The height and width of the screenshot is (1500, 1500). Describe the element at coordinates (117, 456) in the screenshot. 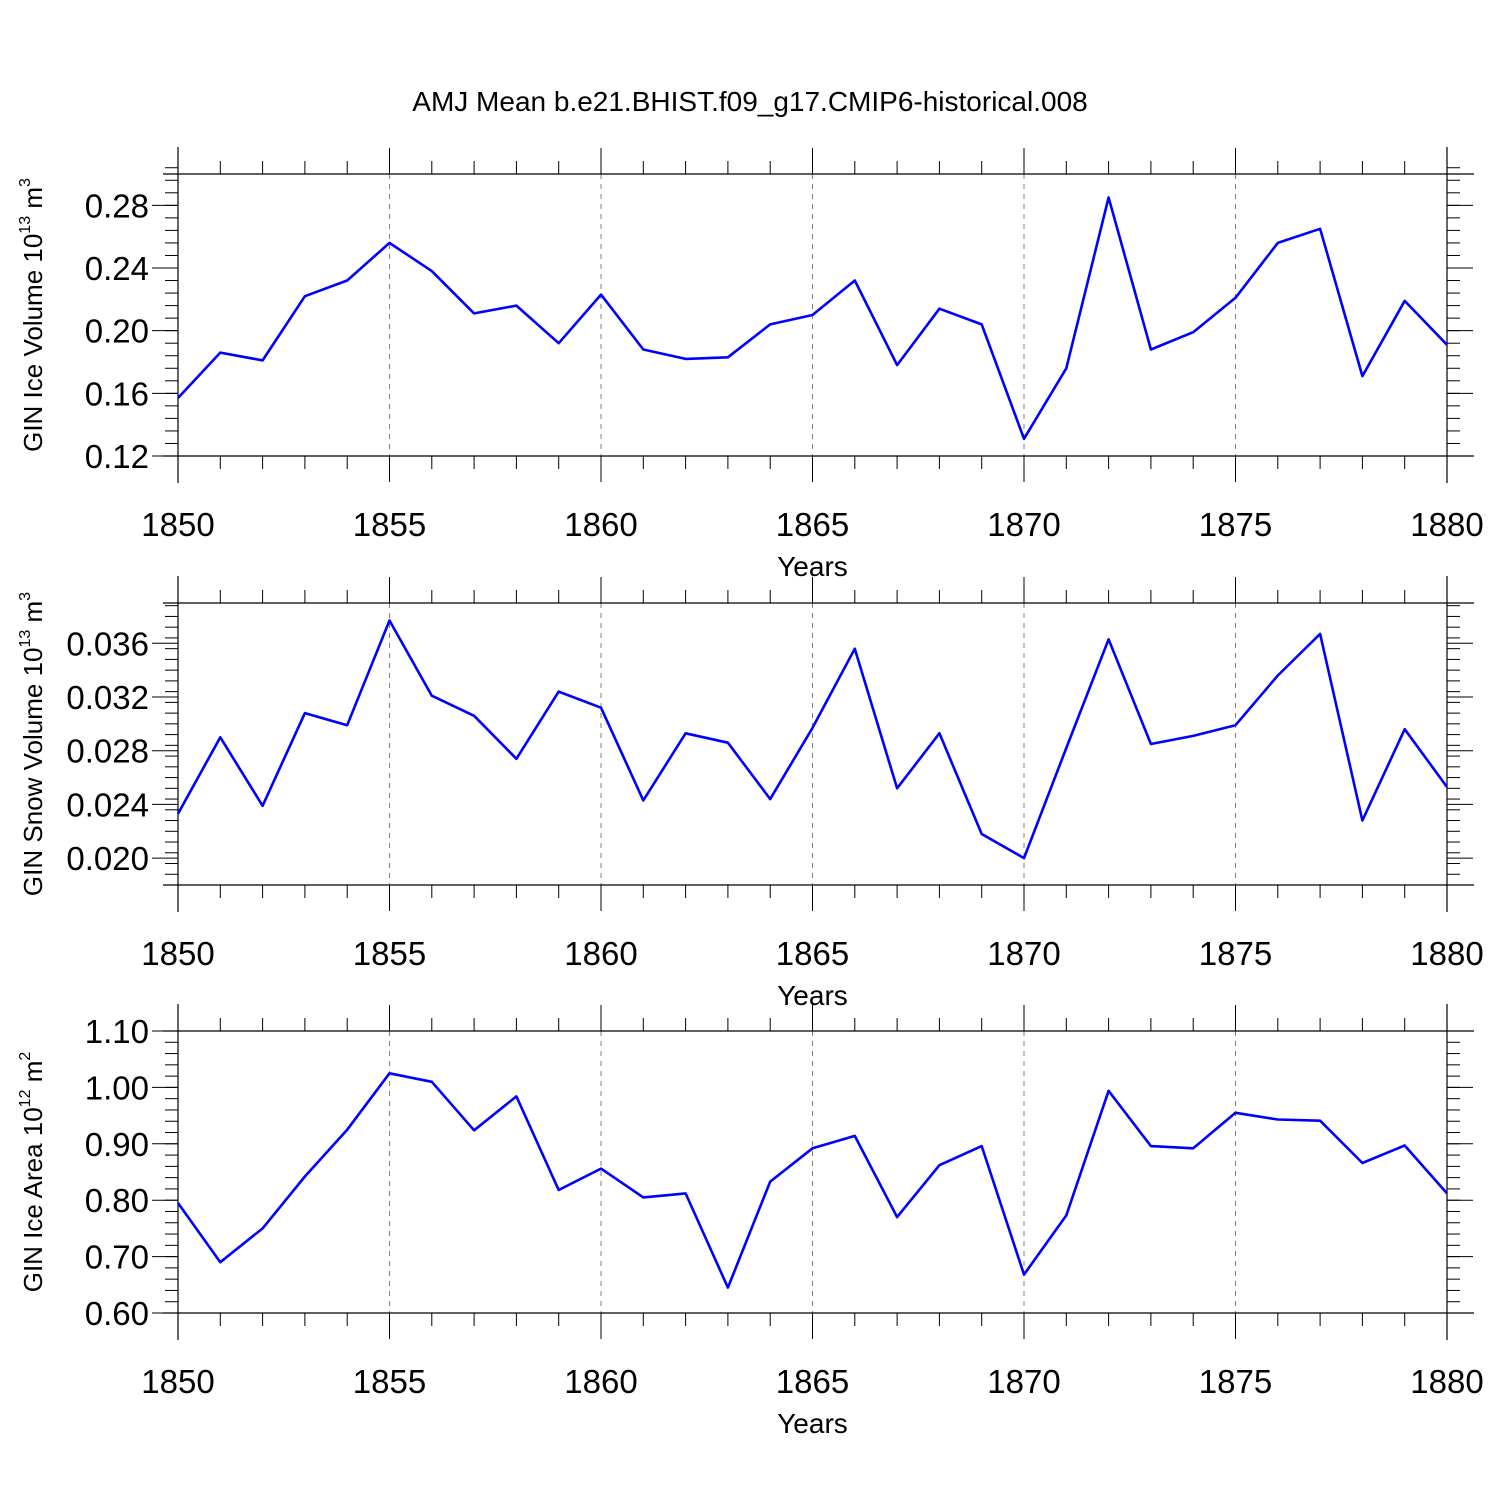

I see `y-tick-label: 0.12` at that location.